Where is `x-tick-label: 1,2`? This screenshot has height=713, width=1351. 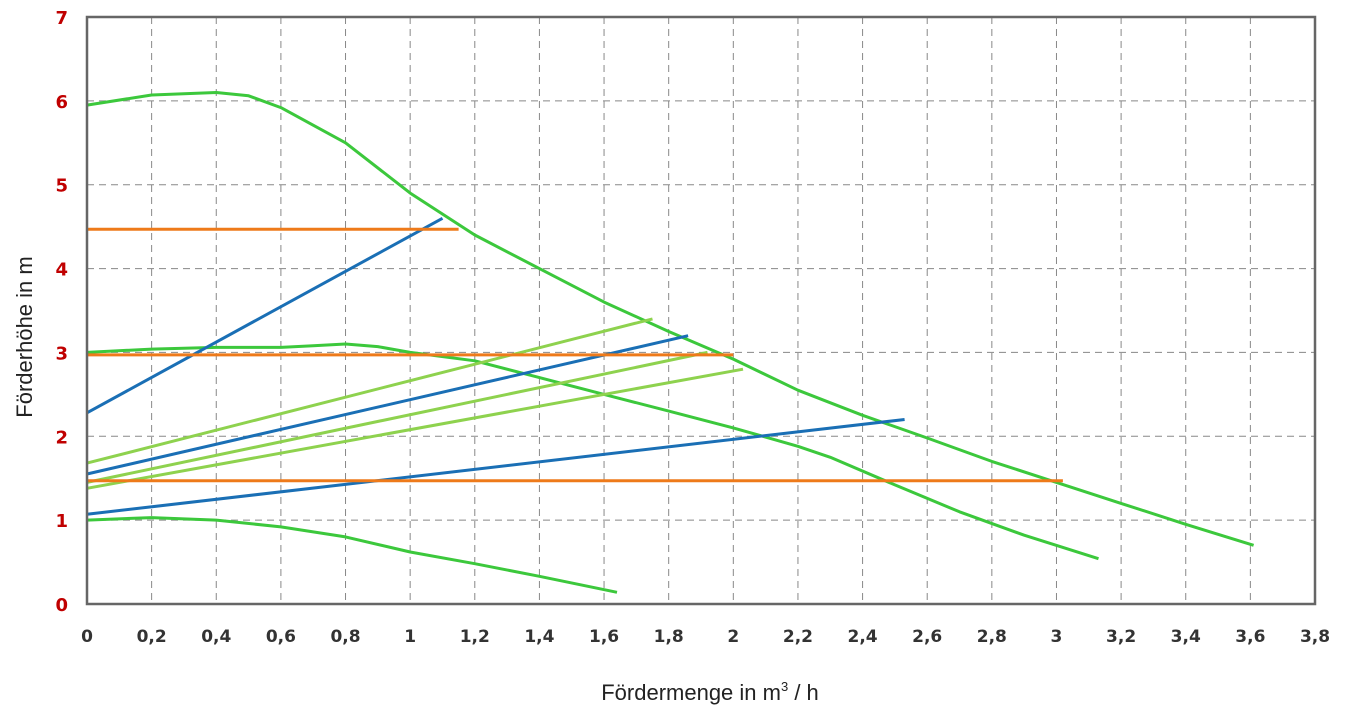 x-tick-label: 1,2 is located at coordinates (475, 637).